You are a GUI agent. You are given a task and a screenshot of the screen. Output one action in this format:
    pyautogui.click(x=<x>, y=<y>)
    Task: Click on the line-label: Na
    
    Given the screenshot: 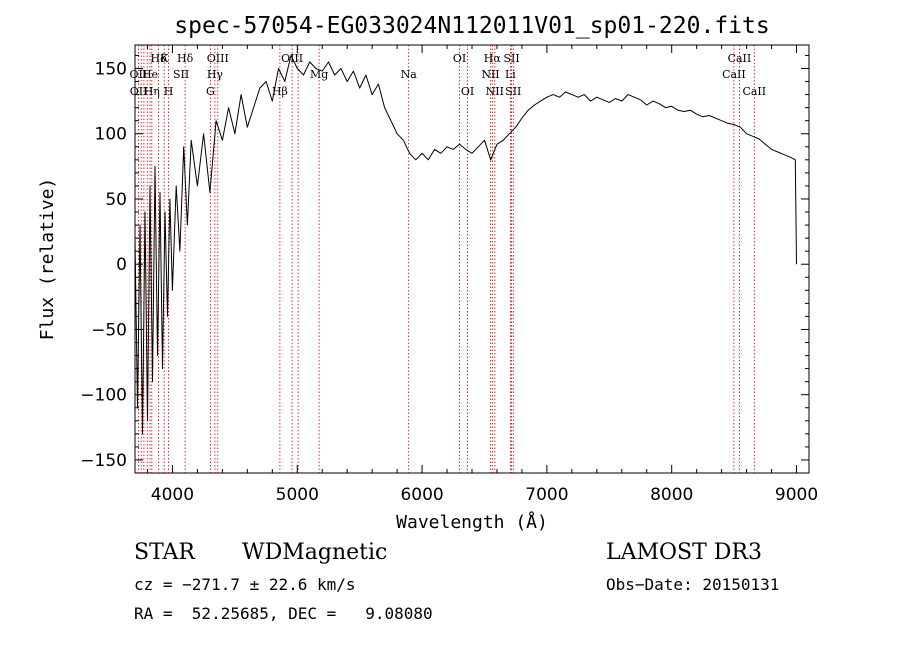 What is the action you would take?
    pyautogui.click(x=409, y=74)
    